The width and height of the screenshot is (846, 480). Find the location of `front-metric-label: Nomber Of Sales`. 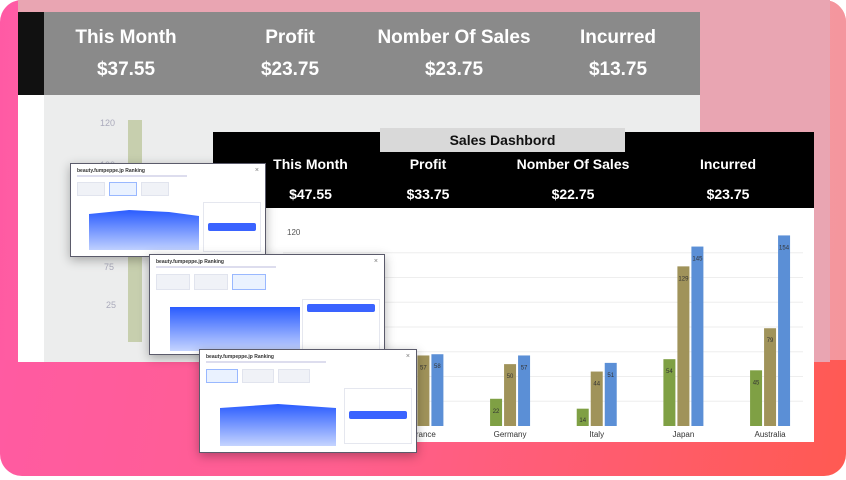

front-metric-label: Nomber Of Sales is located at coordinates (573, 164).